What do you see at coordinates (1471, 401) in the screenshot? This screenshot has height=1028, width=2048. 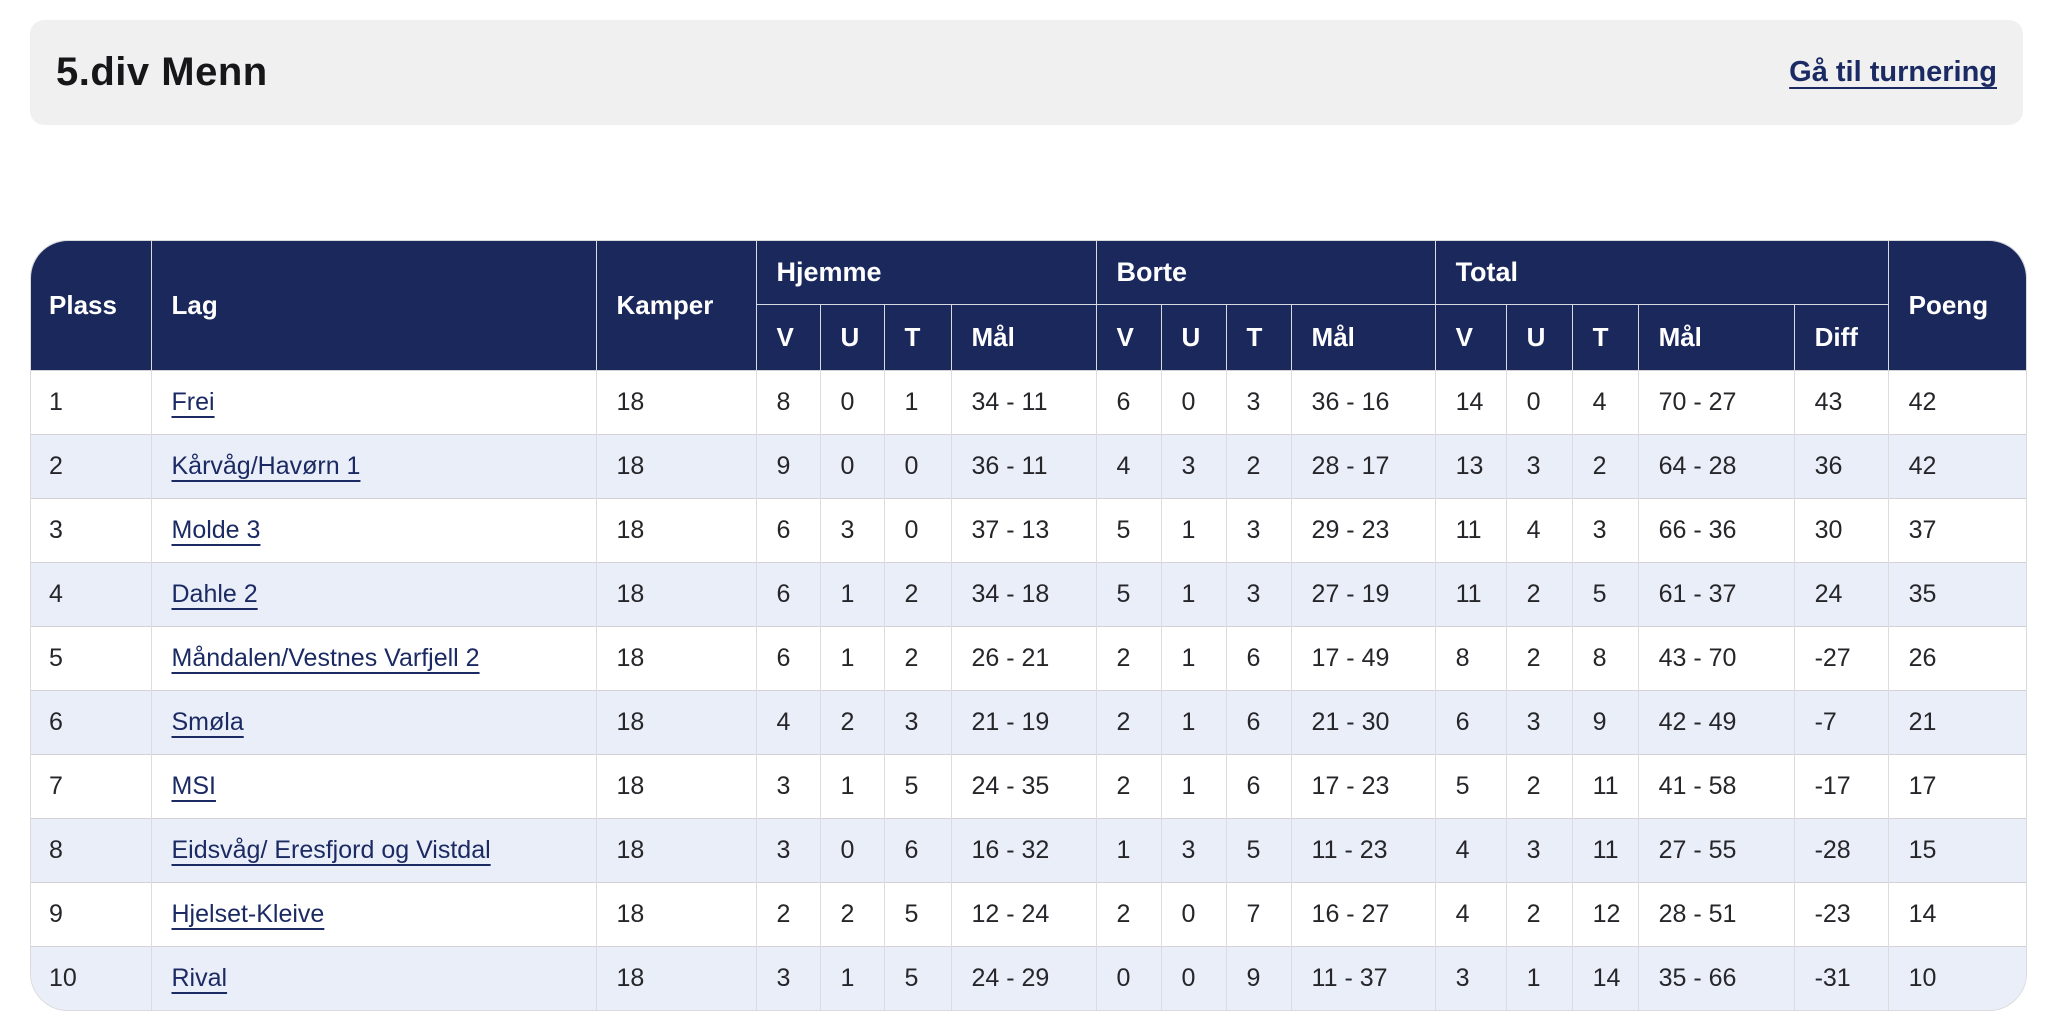 I see `total-v-cell: 14` at bounding box center [1471, 401].